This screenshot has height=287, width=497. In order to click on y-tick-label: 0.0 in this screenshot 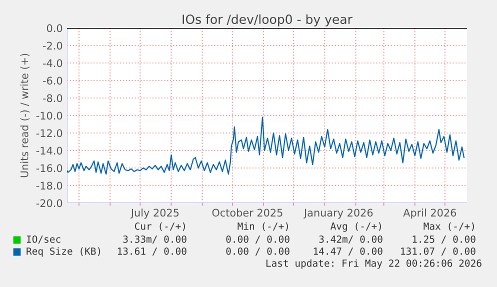, I will do `click(54, 28)`.